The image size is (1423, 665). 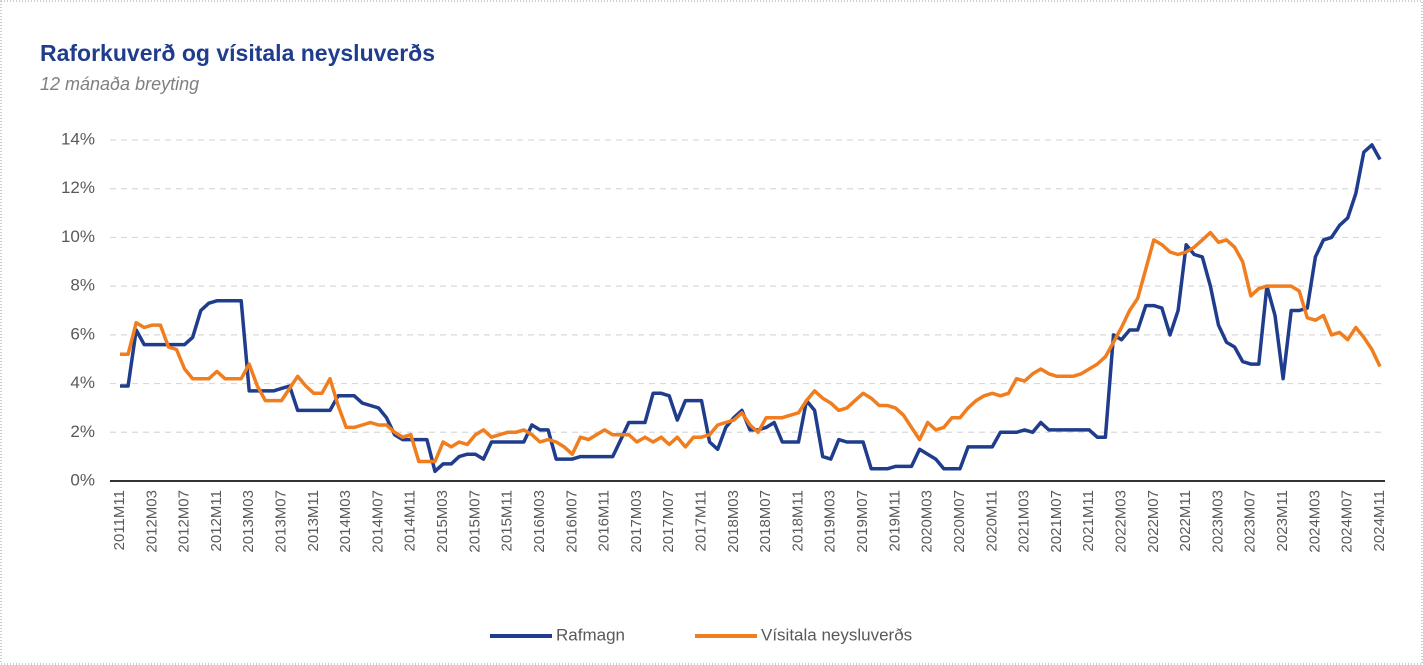 What do you see at coordinates (991, 520) in the screenshot?
I see `x-tick-label: 2020M11` at bounding box center [991, 520].